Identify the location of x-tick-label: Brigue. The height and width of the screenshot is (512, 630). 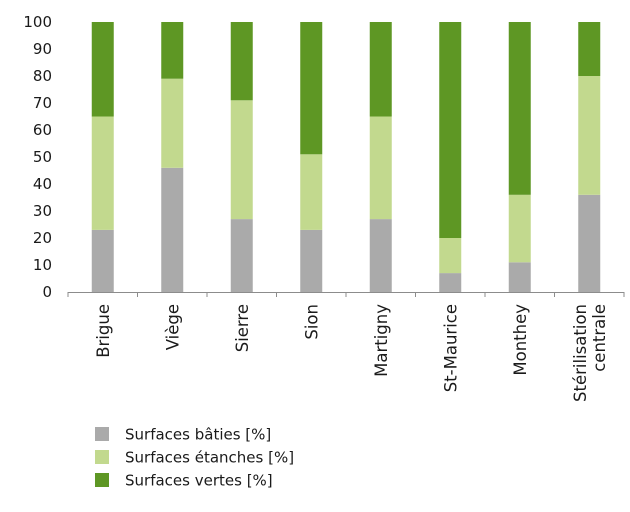
(103, 331).